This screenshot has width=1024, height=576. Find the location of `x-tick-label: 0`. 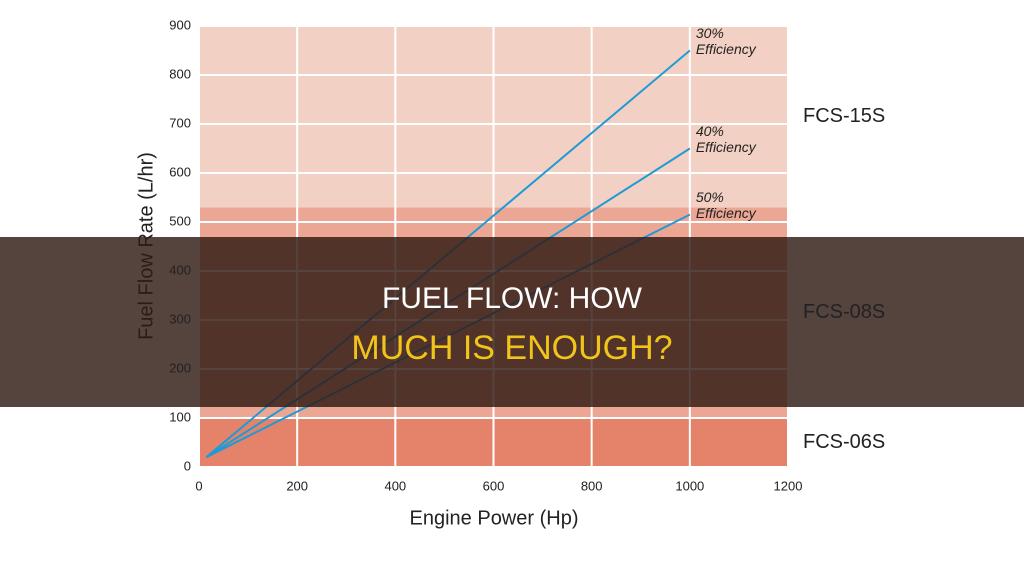

x-tick-label: 0 is located at coordinates (198, 485).